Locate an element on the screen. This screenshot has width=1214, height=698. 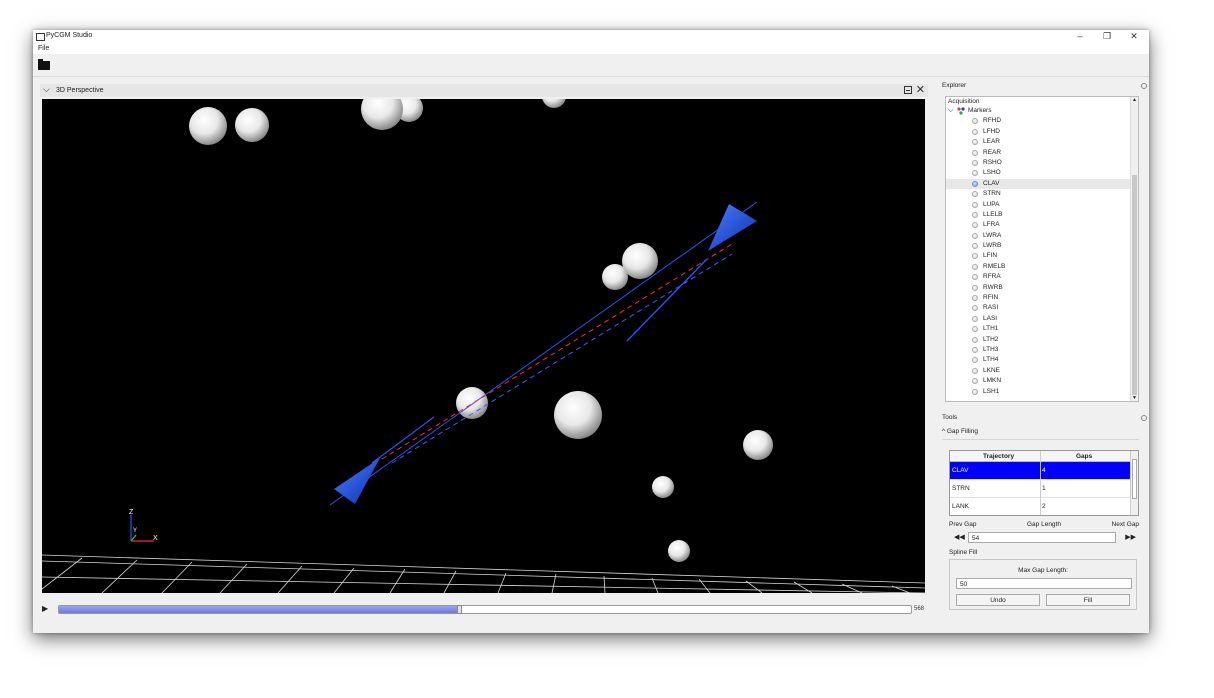
tree-item-marker: RFIN is located at coordinates (1039, 298).